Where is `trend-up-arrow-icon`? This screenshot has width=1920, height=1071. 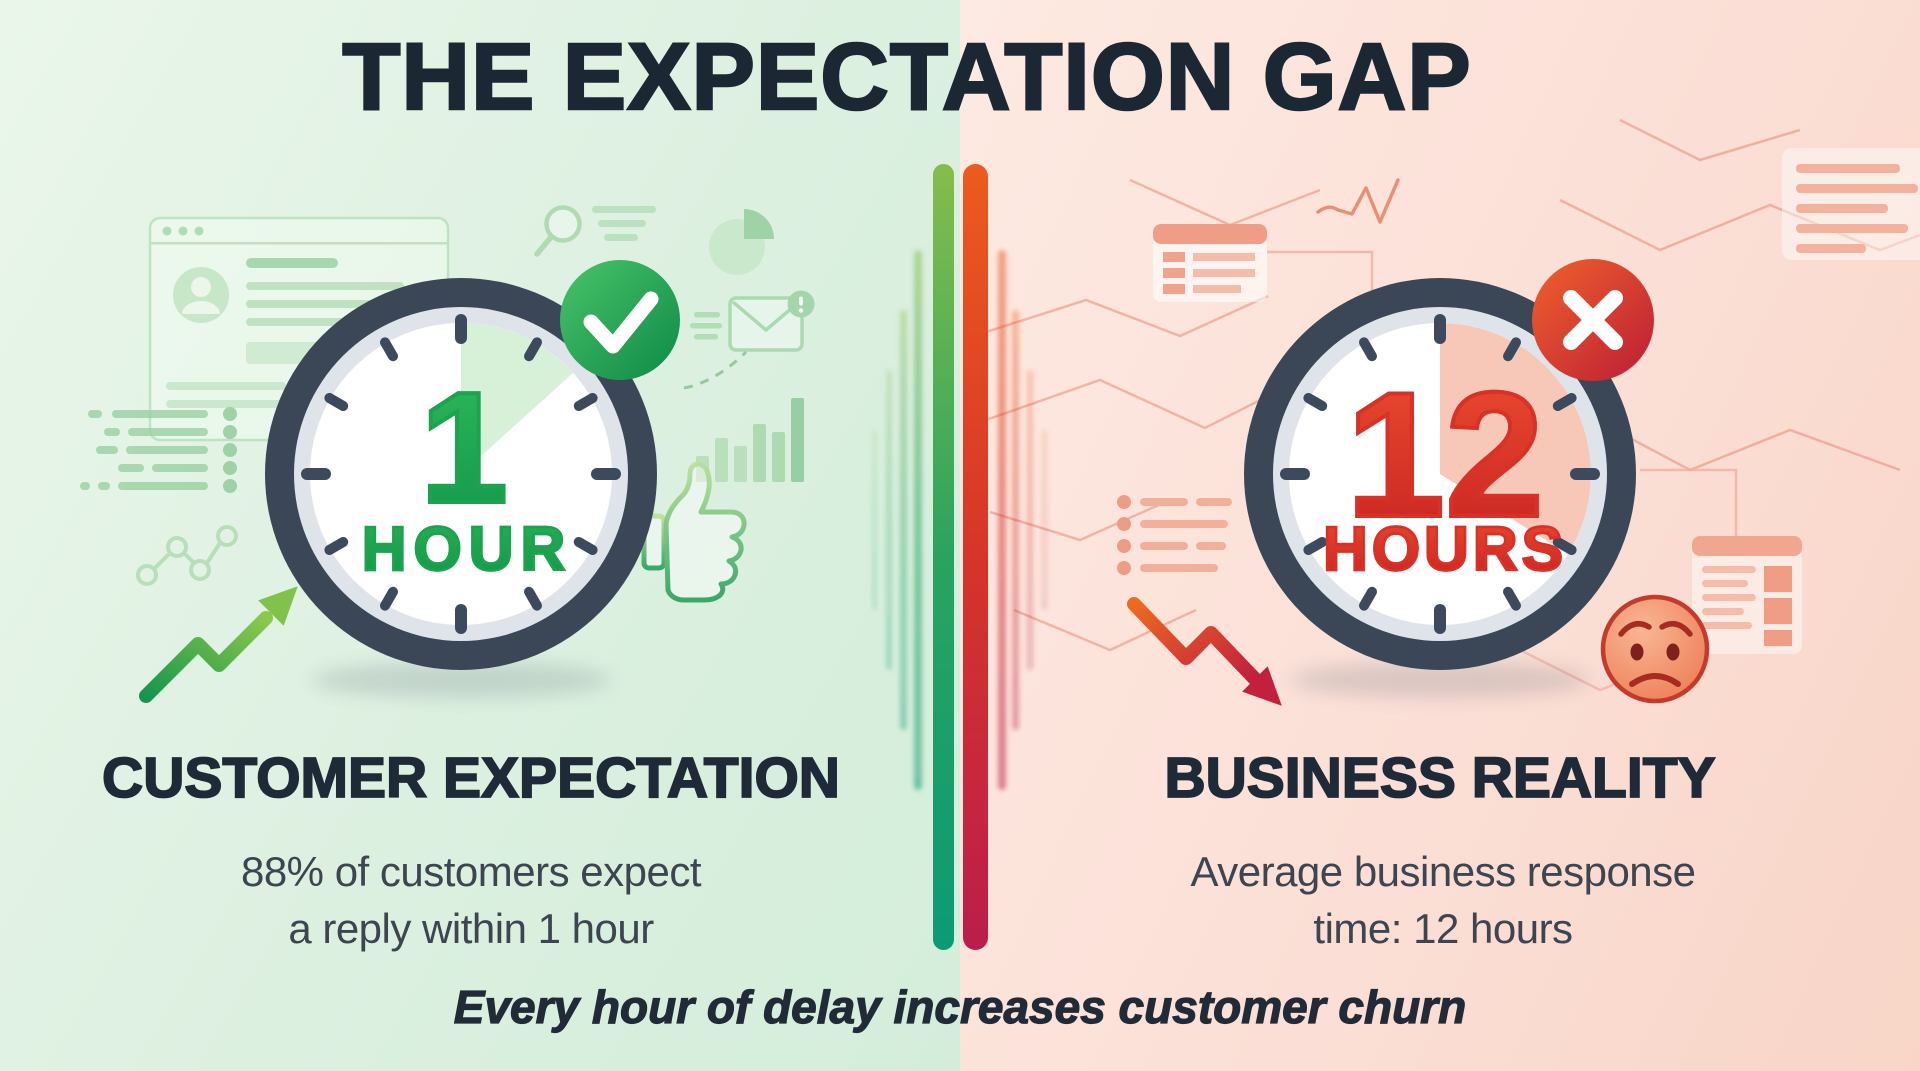 trend-up-arrow-icon is located at coordinates (218, 644).